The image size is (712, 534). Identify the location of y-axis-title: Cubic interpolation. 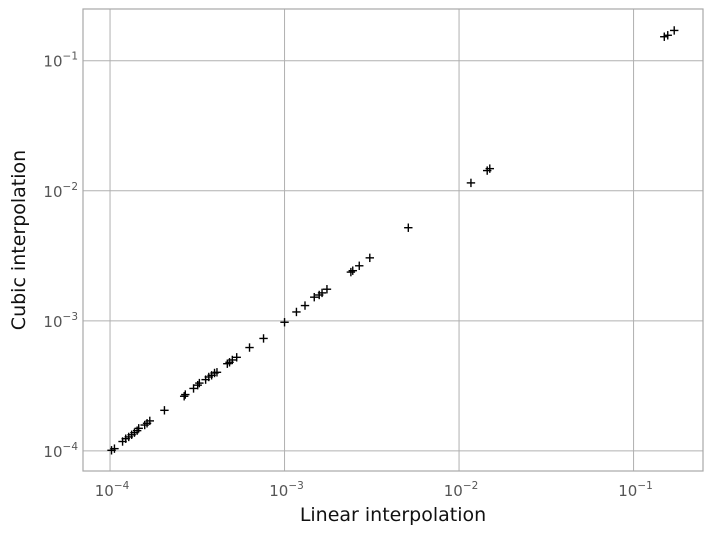
(19, 240).